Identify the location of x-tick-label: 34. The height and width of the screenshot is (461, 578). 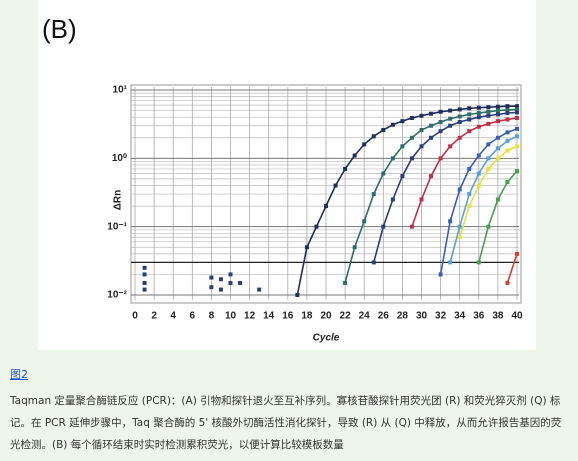
(460, 316).